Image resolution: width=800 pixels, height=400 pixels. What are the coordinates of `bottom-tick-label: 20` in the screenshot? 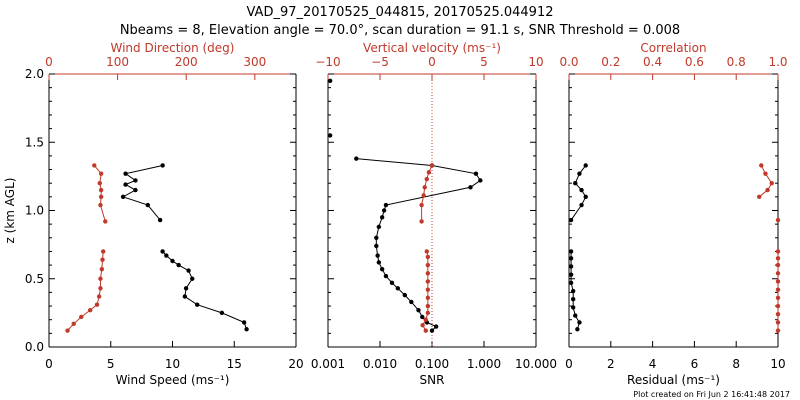 It's located at (295, 364).